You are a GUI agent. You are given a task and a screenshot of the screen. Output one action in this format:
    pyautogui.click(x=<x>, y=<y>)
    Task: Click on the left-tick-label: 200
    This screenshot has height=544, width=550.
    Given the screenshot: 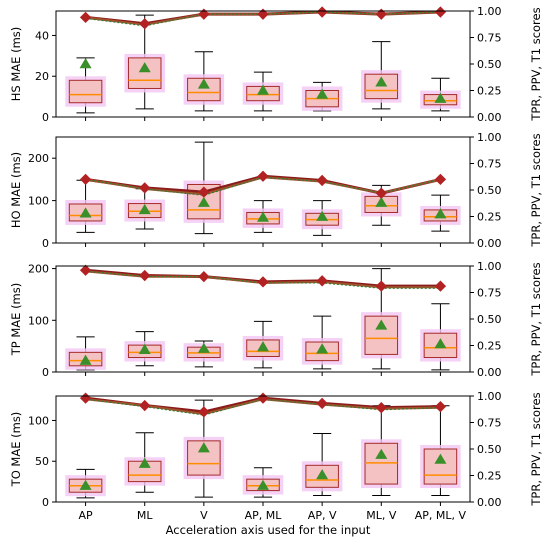 What is the action you would take?
    pyautogui.click(x=38, y=158)
    